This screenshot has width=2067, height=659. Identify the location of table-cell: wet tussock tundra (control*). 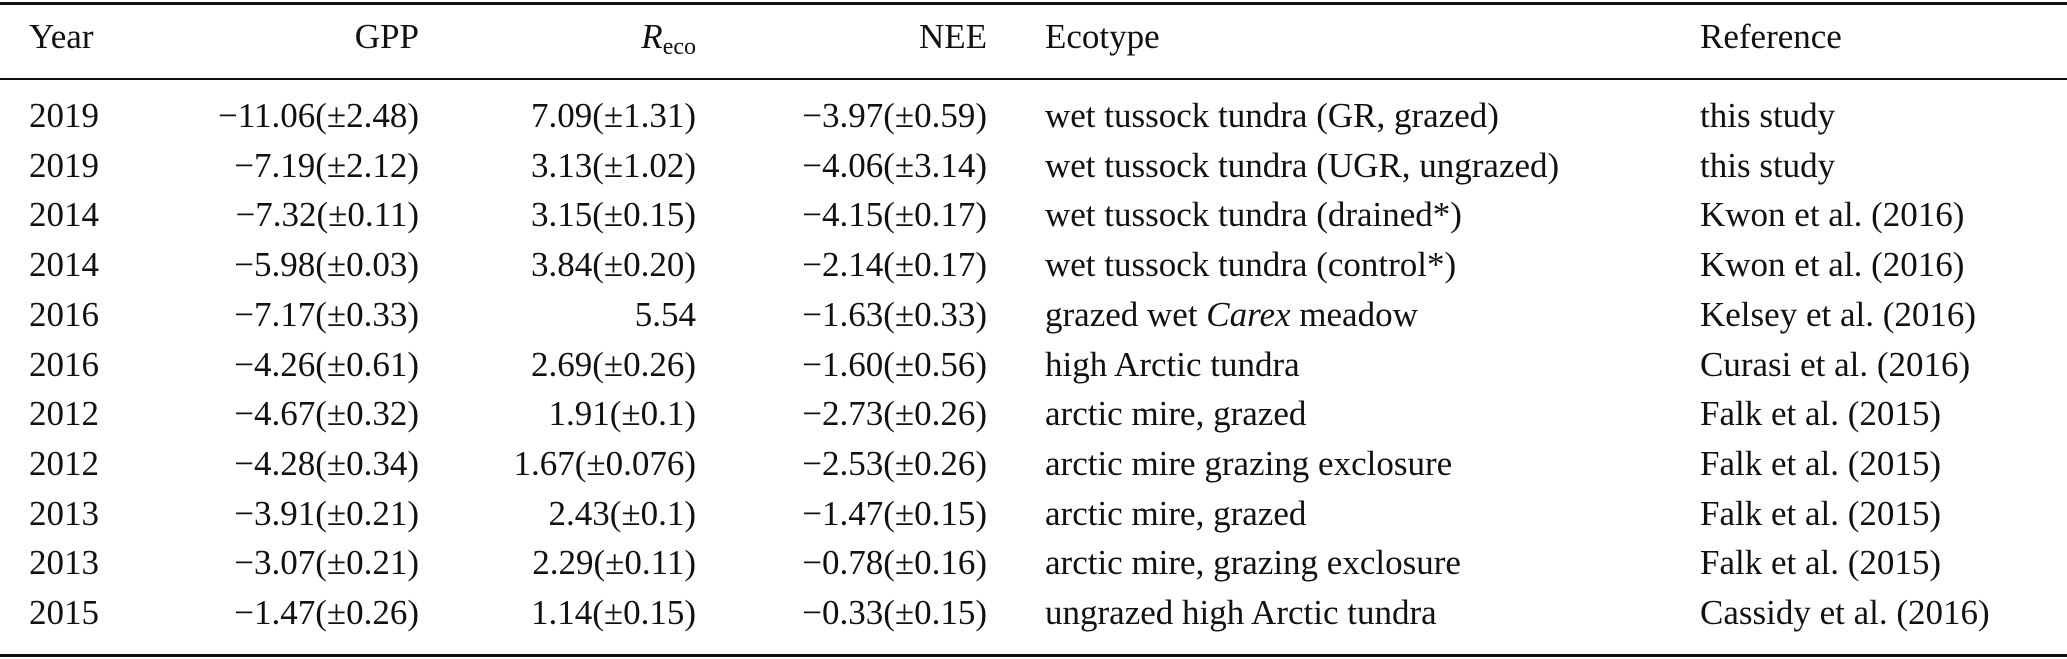
(1251, 265).